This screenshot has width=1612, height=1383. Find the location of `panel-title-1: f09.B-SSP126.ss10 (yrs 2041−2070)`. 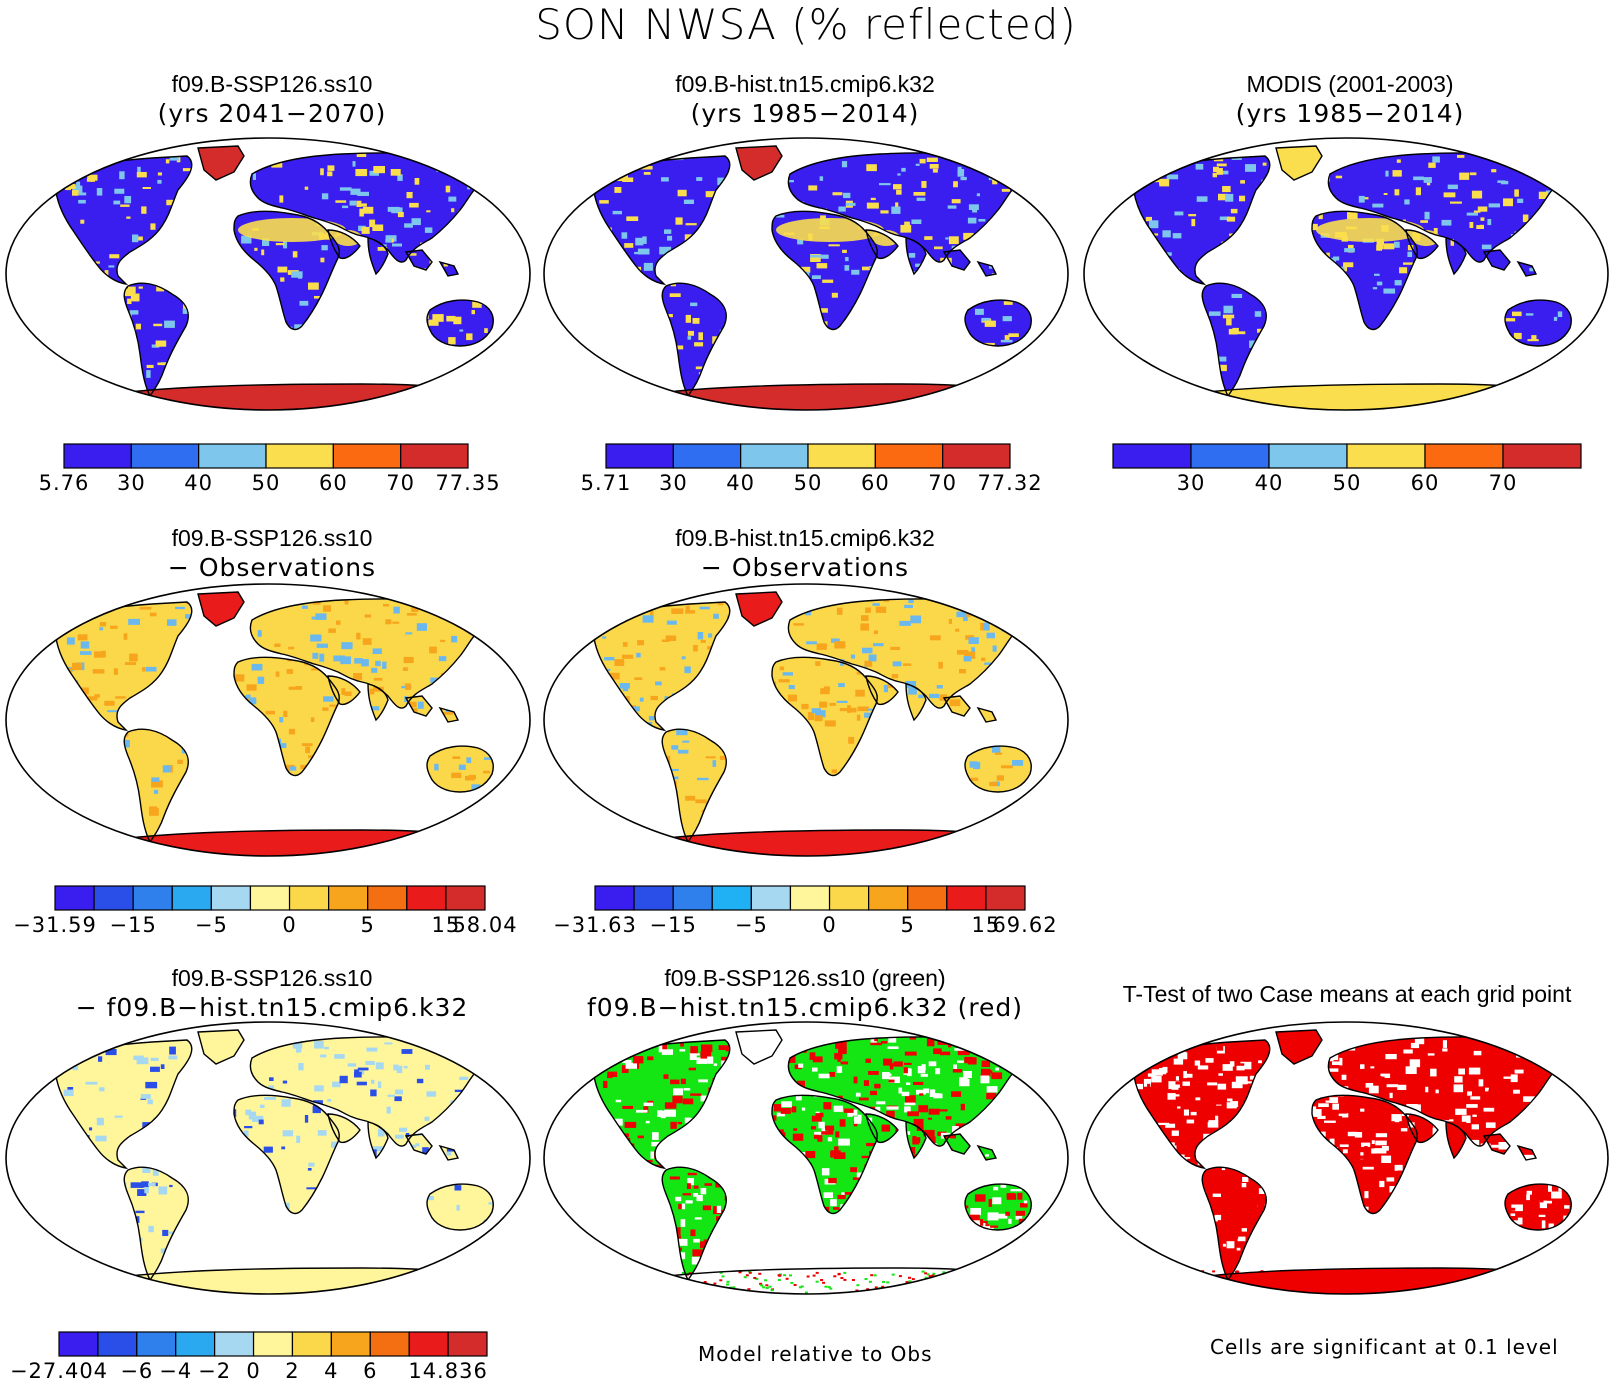

panel-title-1: f09.B-SSP126.ss10 (yrs 2041−2070) is located at coordinates (272, 99).